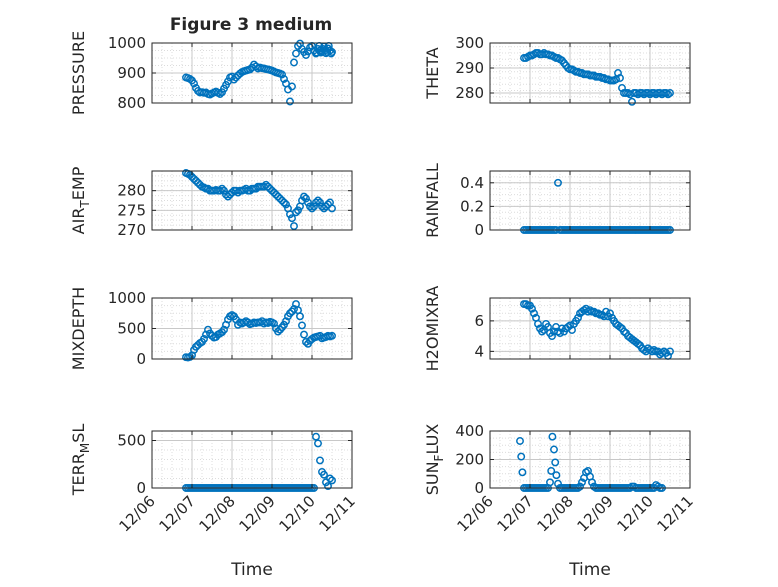 This screenshot has width=778, height=587. What do you see at coordinates (479, 321) in the screenshot?
I see `y-tick-label: 6` at bounding box center [479, 321].